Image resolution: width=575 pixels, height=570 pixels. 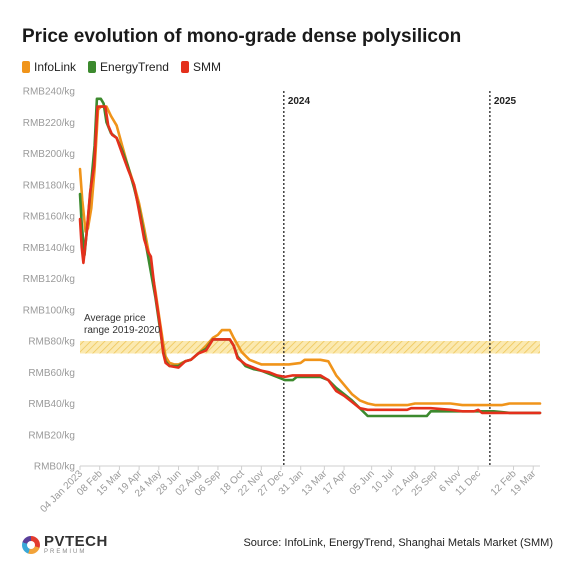 What do you see at coordinates (49, 217) in the screenshot?
I see `y-tick-label: RMB160/kg` at bounding box center [49, 217].